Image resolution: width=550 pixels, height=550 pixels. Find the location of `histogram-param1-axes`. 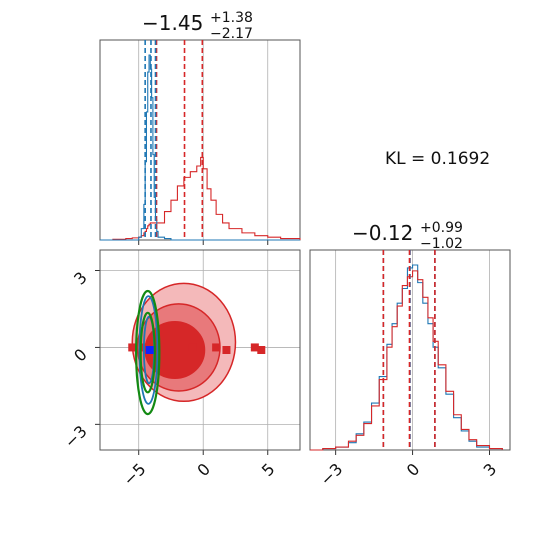

histogram-param1-axes is located at coordinates (200, 142).